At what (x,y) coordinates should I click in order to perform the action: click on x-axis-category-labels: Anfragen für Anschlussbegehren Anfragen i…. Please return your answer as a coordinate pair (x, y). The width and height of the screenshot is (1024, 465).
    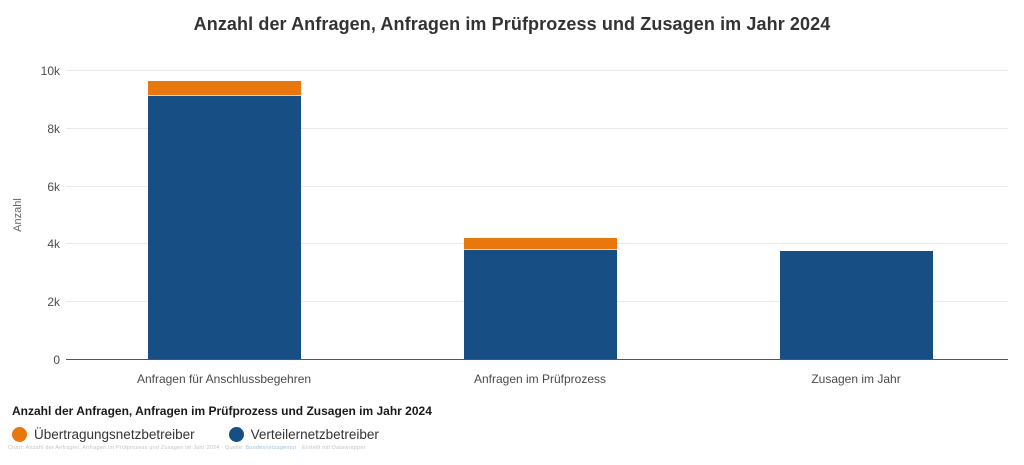
    Looking at the image, I should click on (540, 379).